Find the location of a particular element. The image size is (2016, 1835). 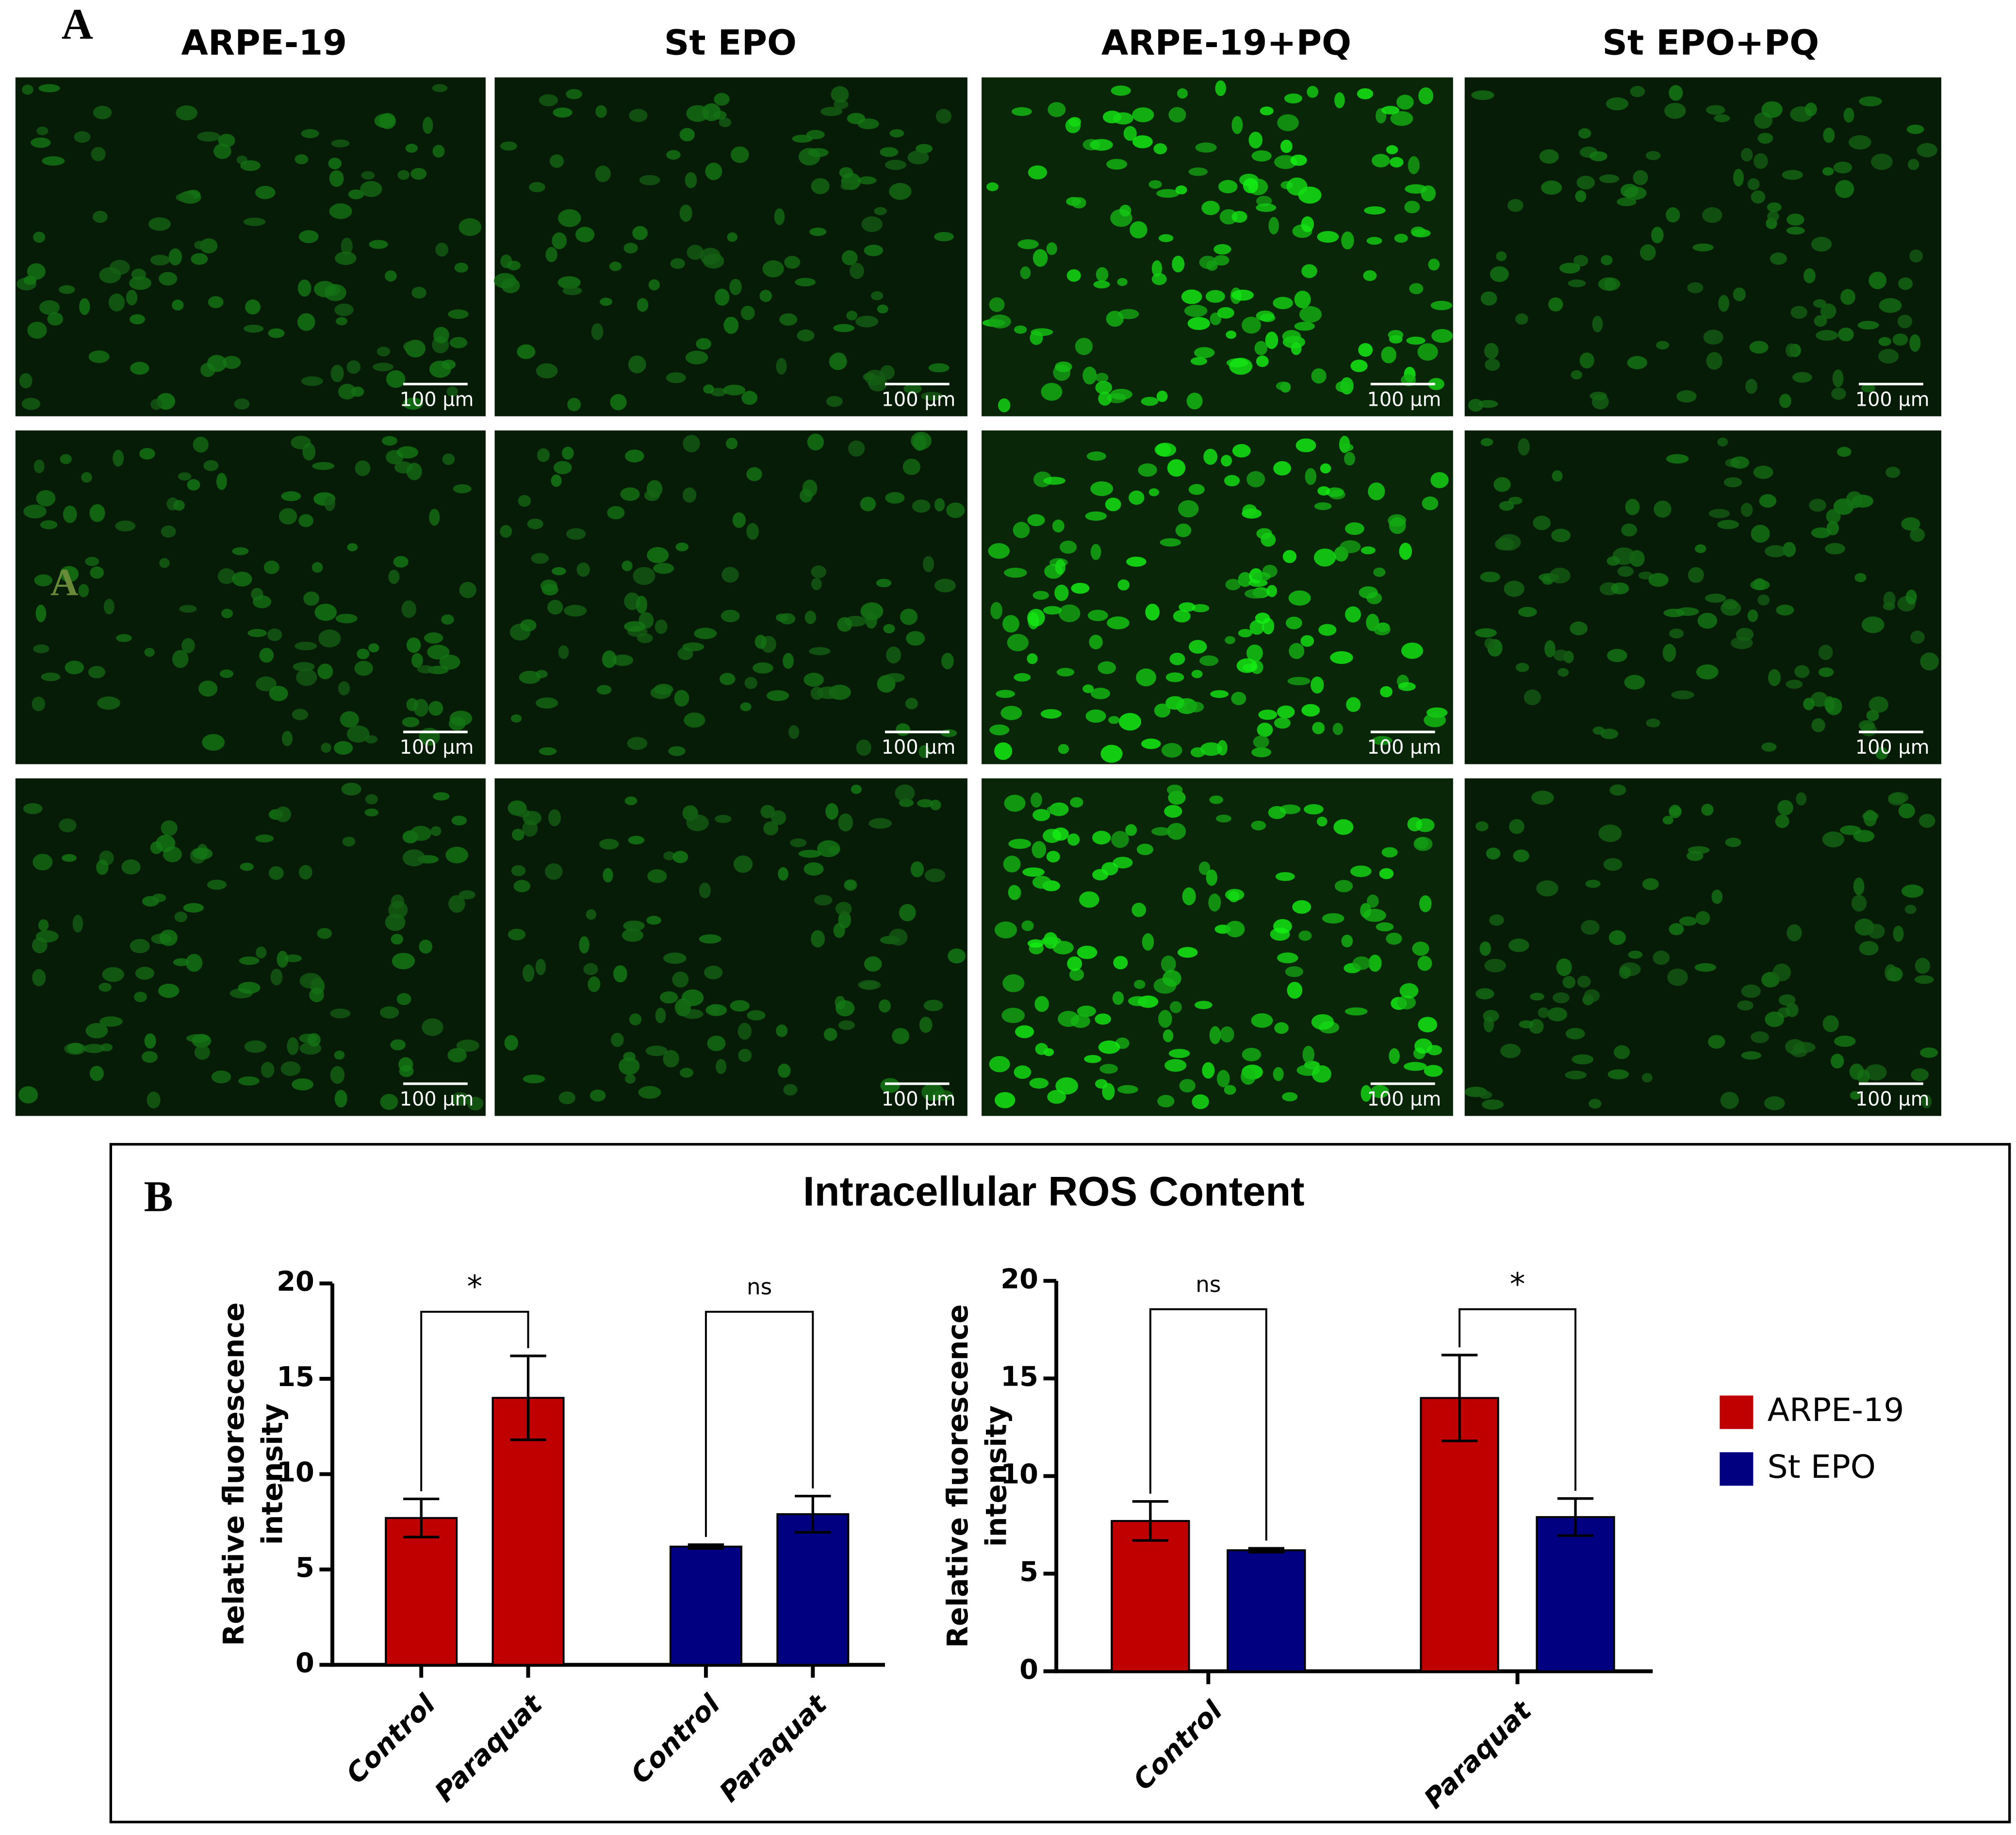

significance-bracket is located at coordinates (1208, 1424).